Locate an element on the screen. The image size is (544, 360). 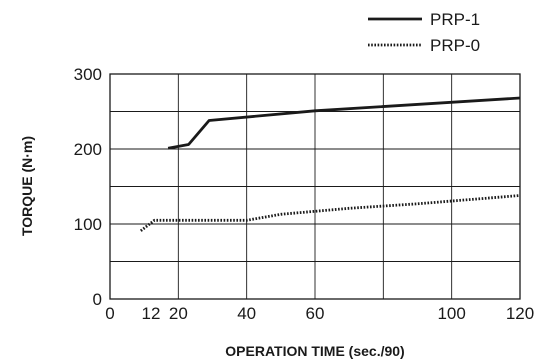
legend-label-prp-1: PRP-1 is located at coordinates (455, 19).